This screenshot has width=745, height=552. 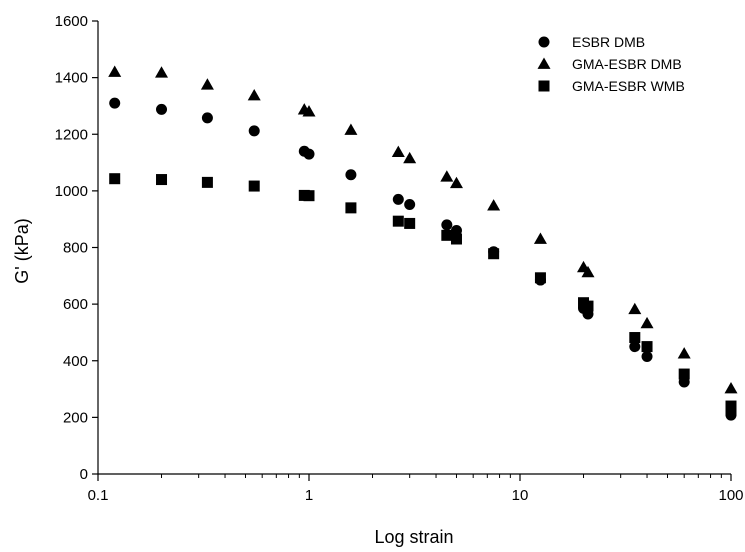 What do you see at coordinates (75, 304) in the screenshot?
I see `y-tick-label: 600` at bounding box center [75, 304].